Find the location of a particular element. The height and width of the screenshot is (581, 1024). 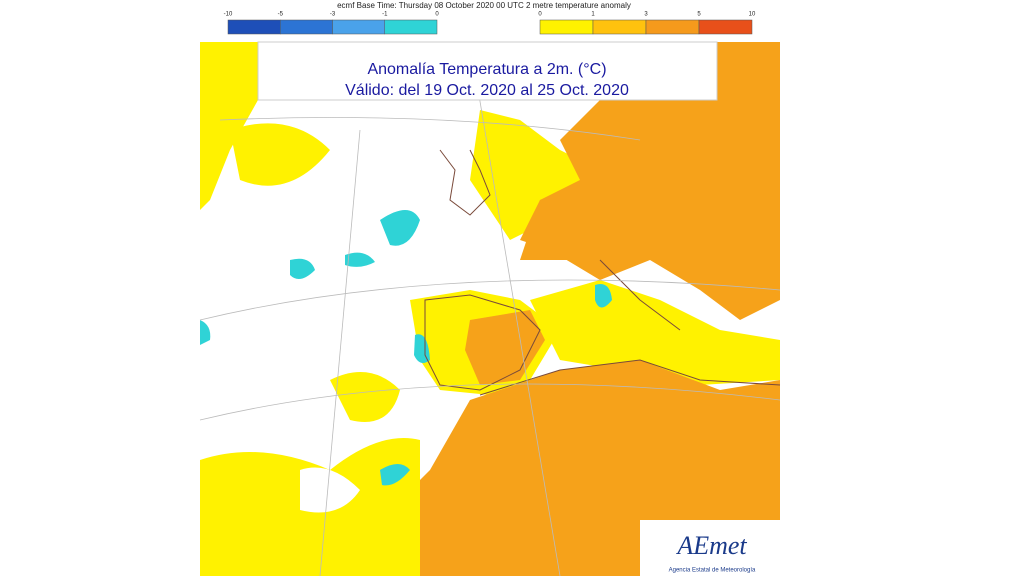

legend-tick: 5 is located at coordinates (699, 15).